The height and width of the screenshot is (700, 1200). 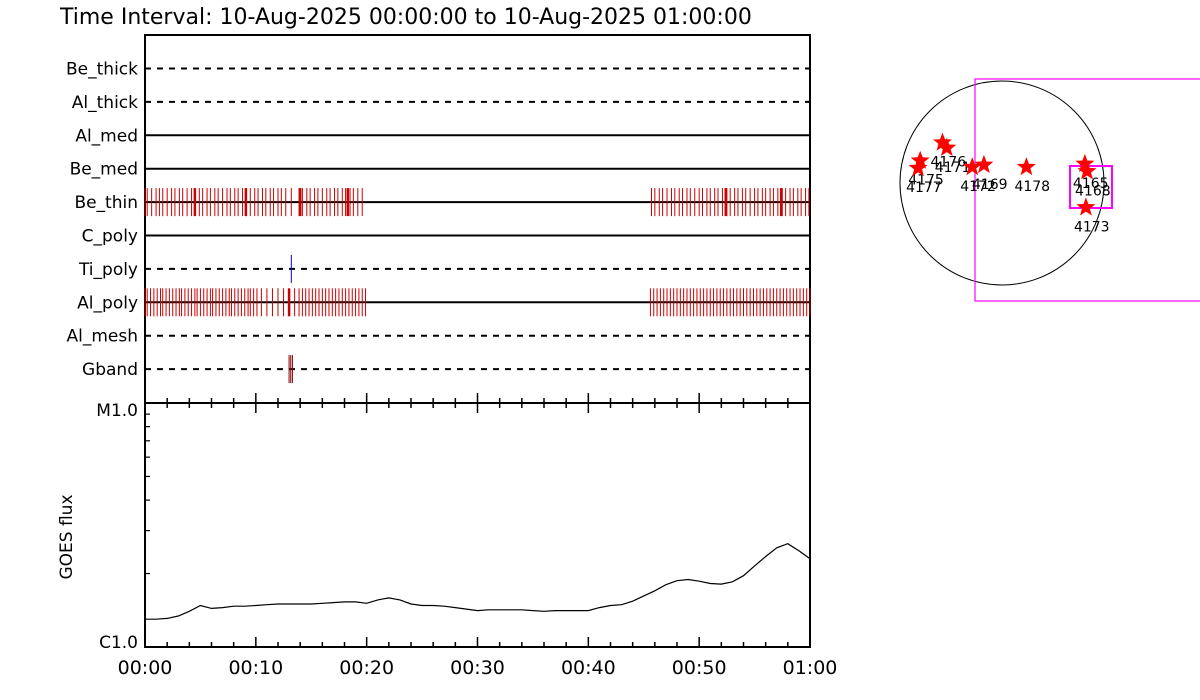 What do you see at coordinates (810, 668) in the screenshot?
I see `x-tick-label: 01:00` at bounding box center [810, 668].